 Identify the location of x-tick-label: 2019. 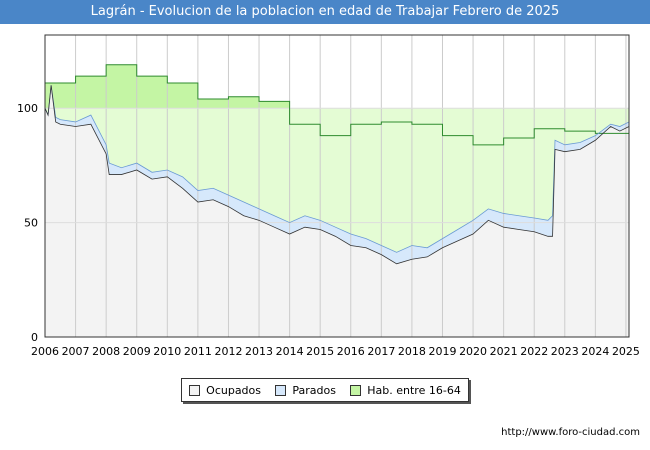
(442, 351).